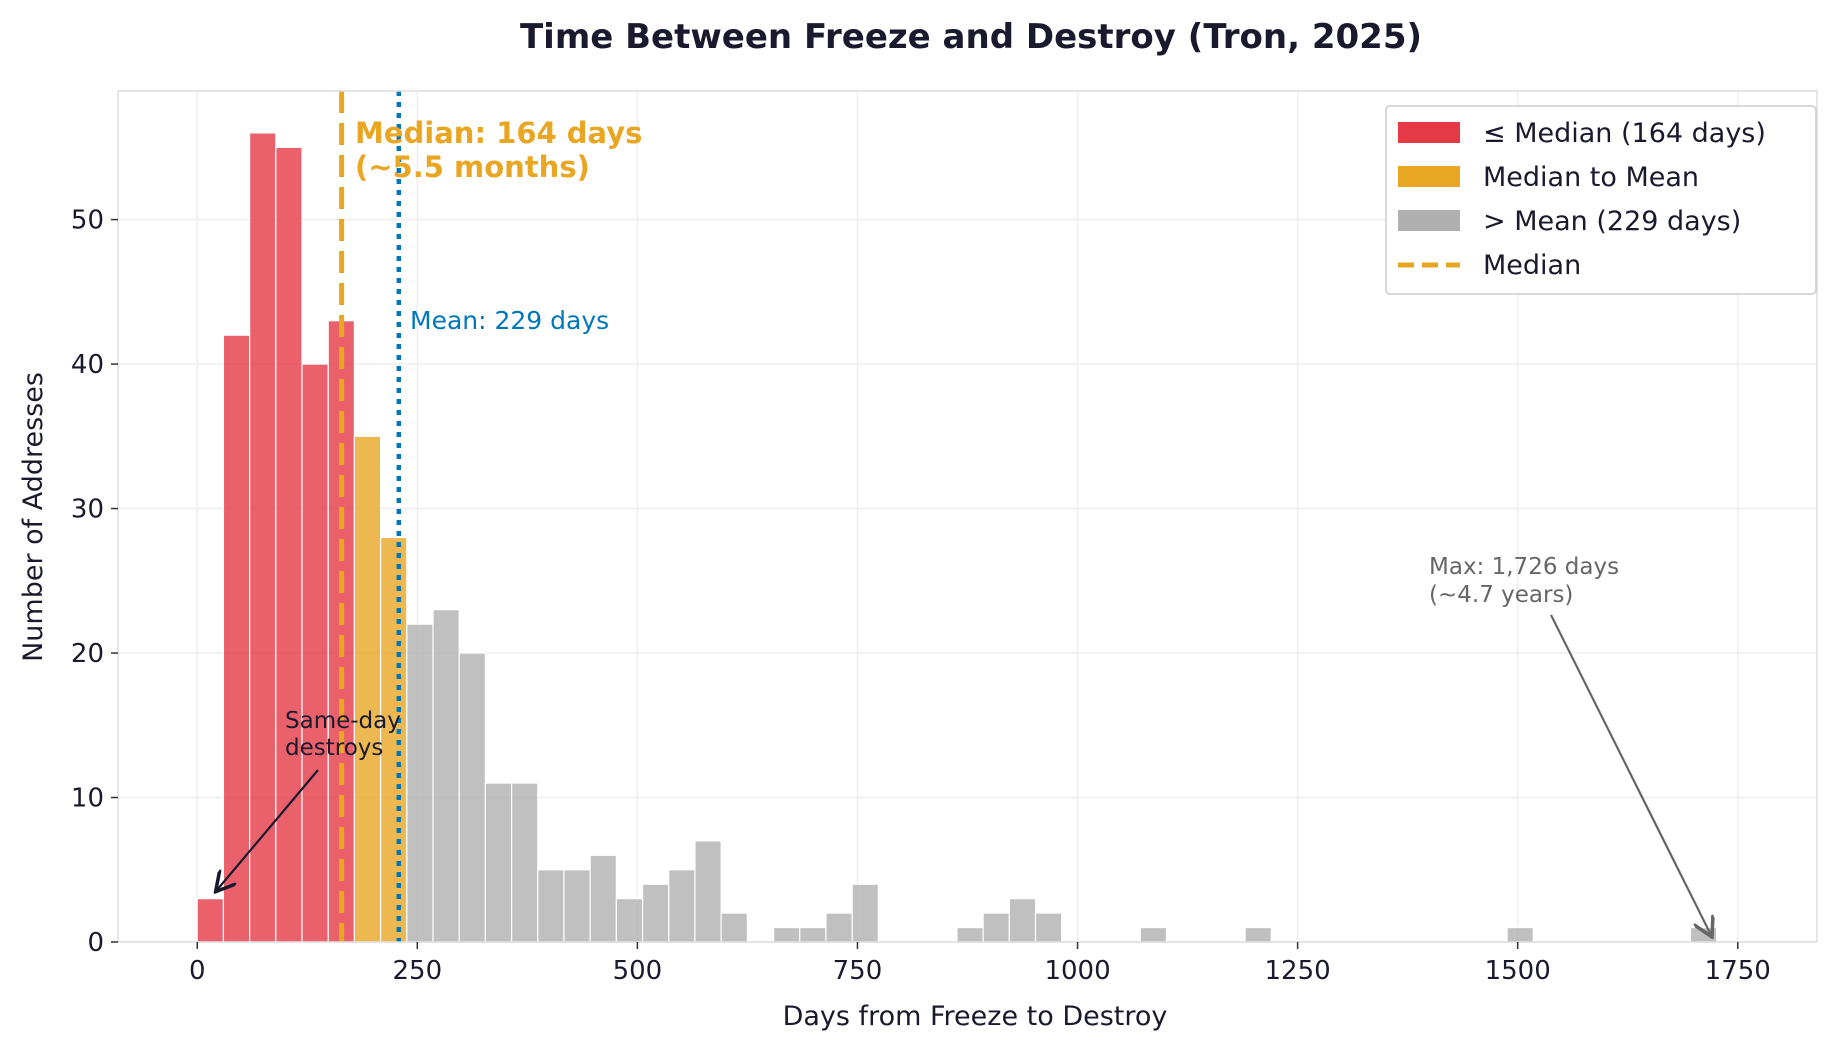 The width and height of the screenshot is (1843, 1047). Describe the element at coordinates (509, 320) in the screenshot. I see `mean-annotation: Mean: 229 days` at that location.